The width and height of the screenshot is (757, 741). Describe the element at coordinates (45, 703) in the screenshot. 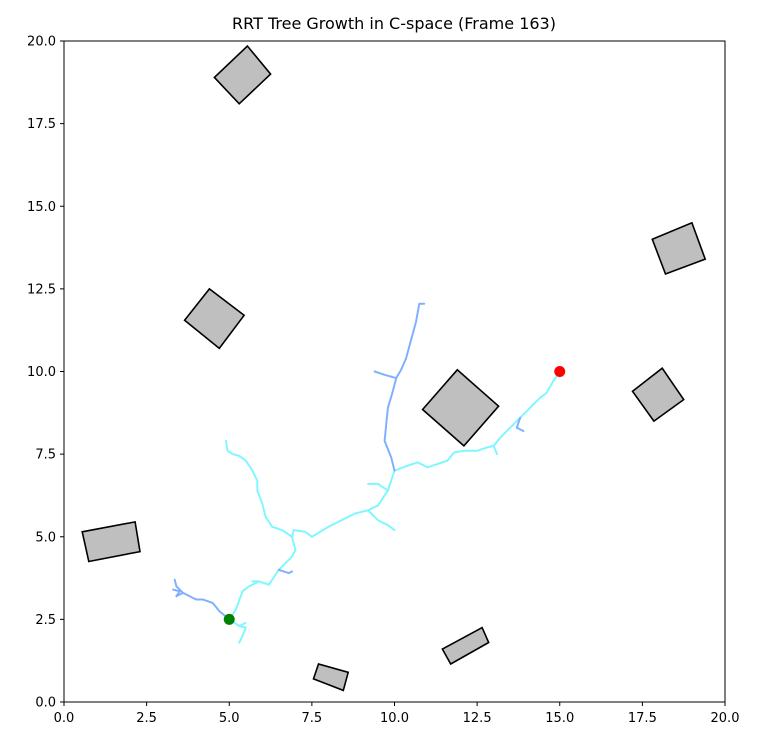

I see `y-tick-label: 0.0` at that location.